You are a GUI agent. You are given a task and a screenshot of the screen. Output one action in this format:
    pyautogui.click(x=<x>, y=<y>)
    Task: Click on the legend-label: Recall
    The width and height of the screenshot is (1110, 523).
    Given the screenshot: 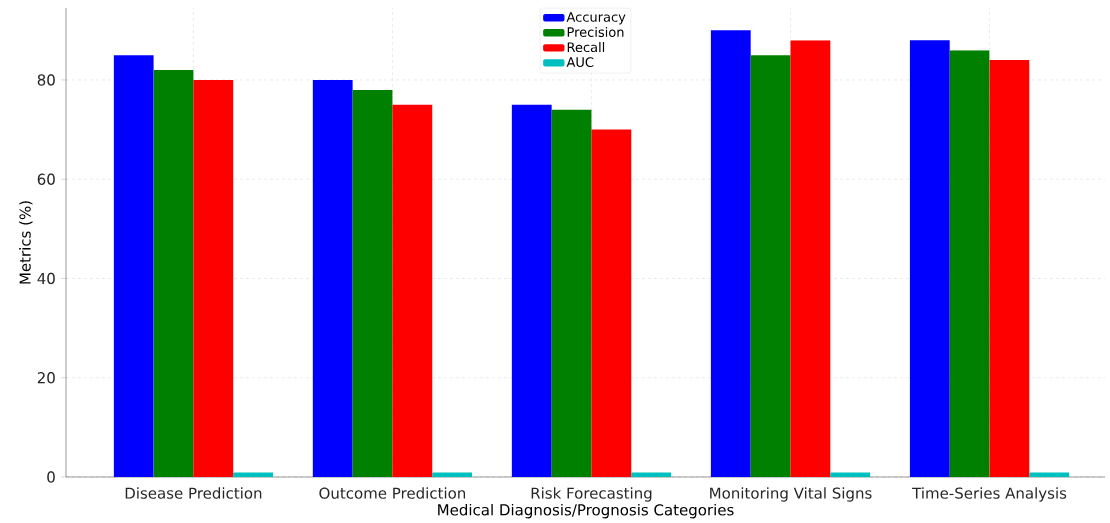 What is the action you would take?
    pyautogui.click(x=586, y=46)
    